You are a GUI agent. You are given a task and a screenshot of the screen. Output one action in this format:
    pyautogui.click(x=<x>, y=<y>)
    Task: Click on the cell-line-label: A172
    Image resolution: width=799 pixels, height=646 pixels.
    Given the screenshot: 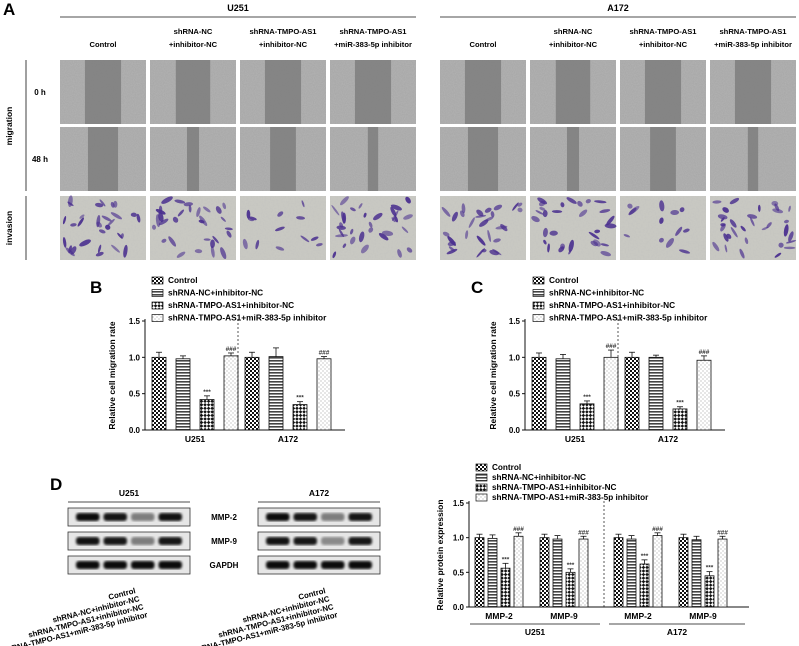 What is the action you would take?
    pyautogui.click(x=618, y=8)
    